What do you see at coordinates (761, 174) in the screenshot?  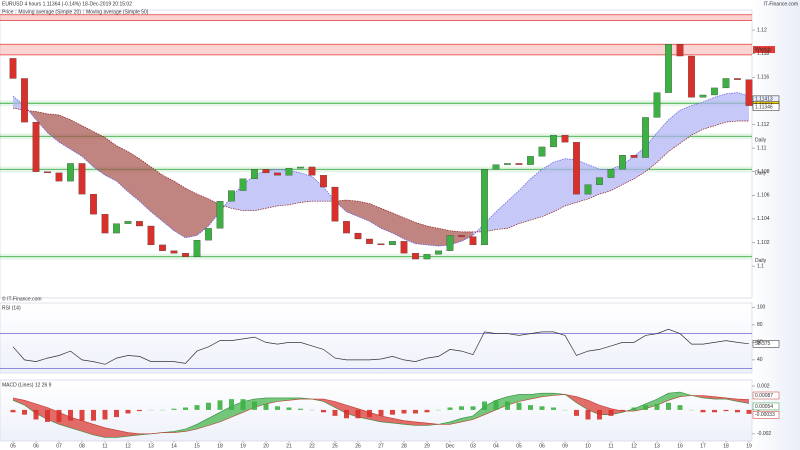 I see `level-label: Daily` at bounding box center [761, 174].